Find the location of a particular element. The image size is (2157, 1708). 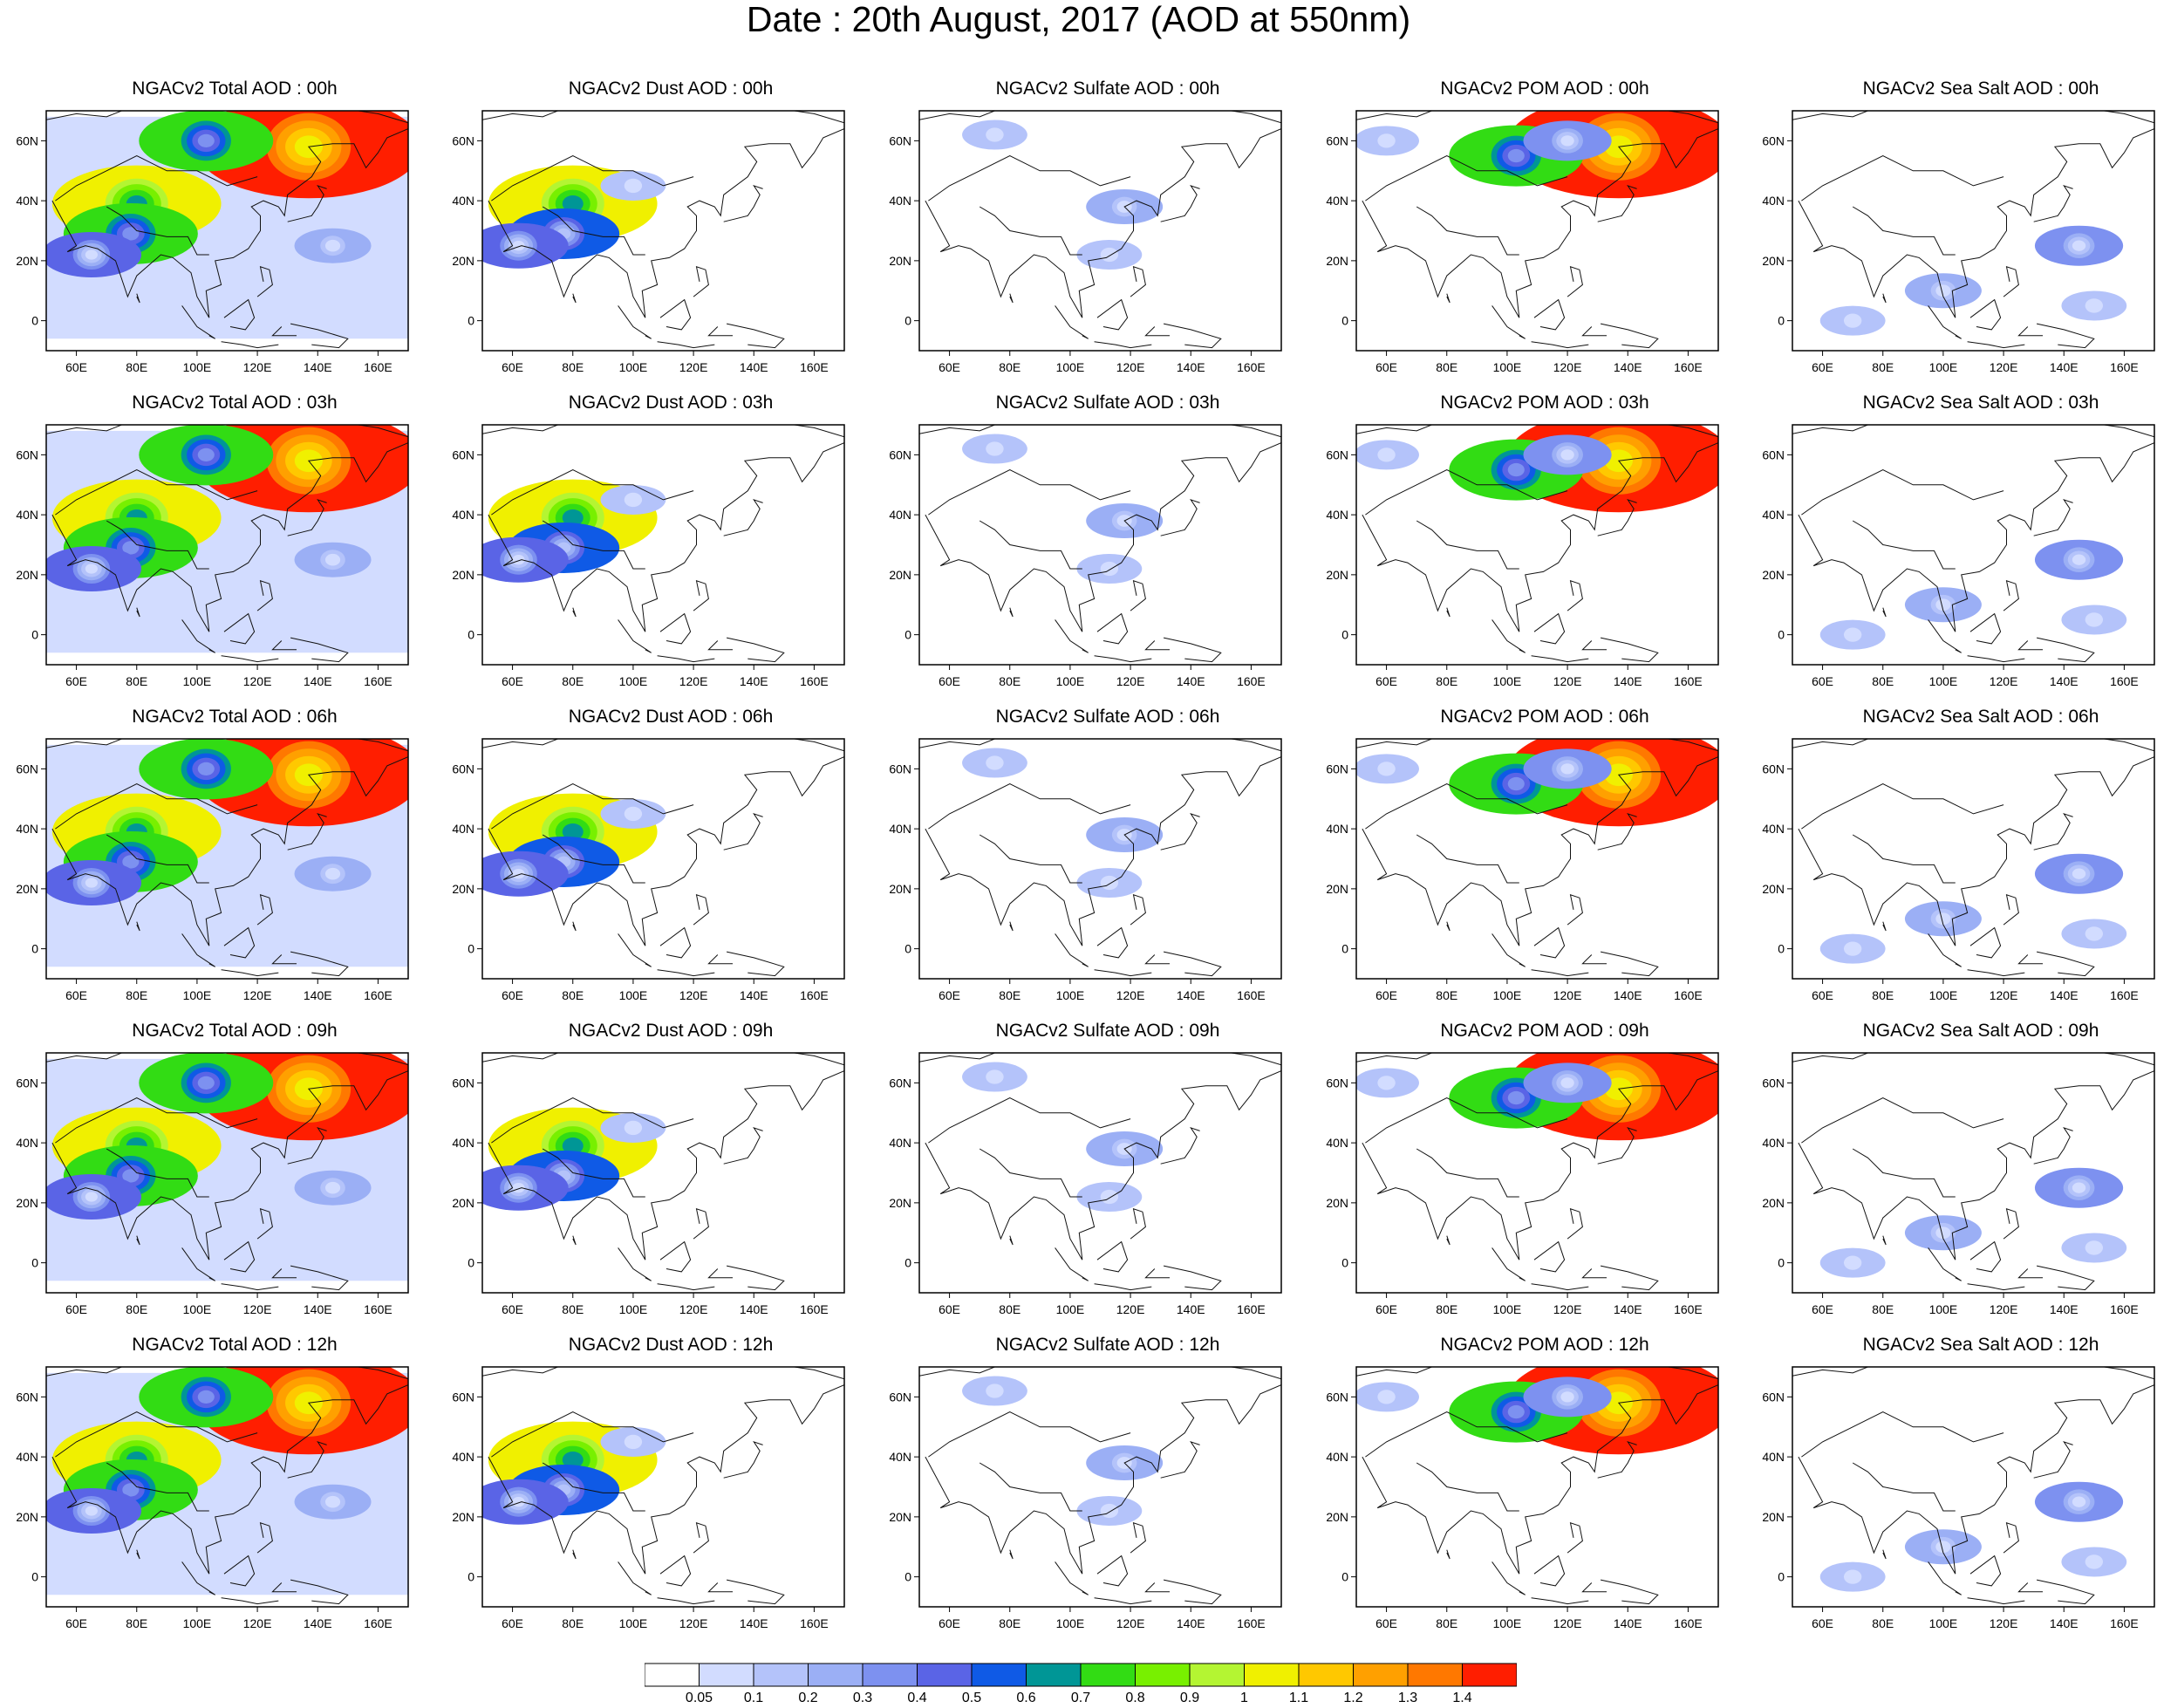

colorbar-label: 0.7 is located at coordinates (1080, 1698).